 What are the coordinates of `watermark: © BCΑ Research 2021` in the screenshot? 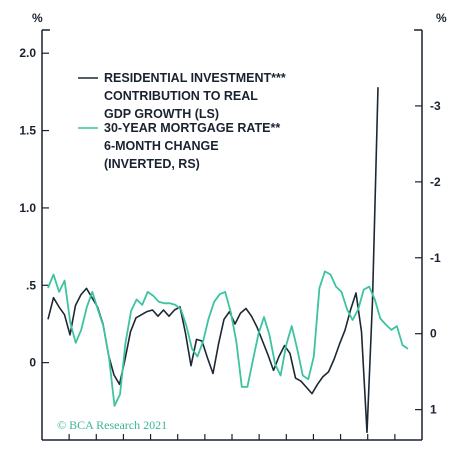 It's located at (112, 425).